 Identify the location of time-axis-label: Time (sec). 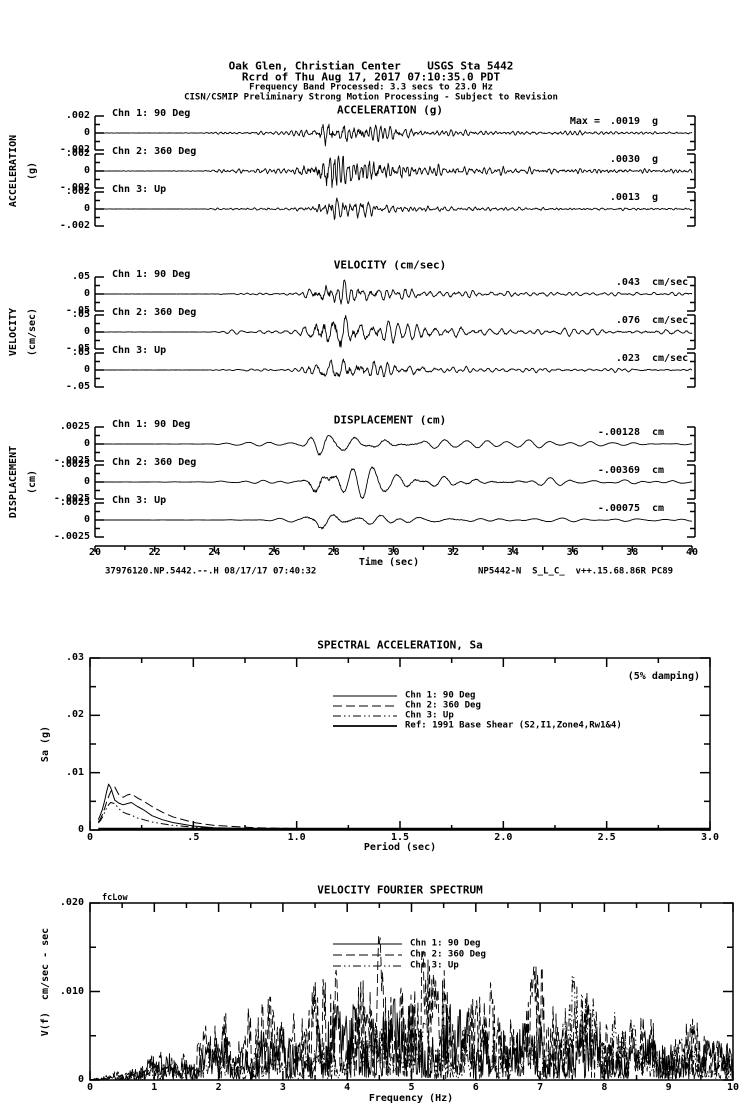
(389, 562).